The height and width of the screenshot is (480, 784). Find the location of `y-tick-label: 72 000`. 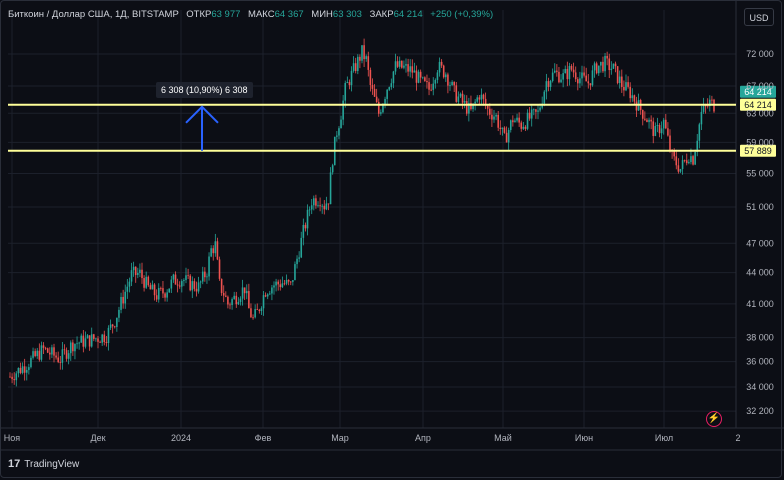

y-tick-label: 72 000 is located at coordinates (760, 54).